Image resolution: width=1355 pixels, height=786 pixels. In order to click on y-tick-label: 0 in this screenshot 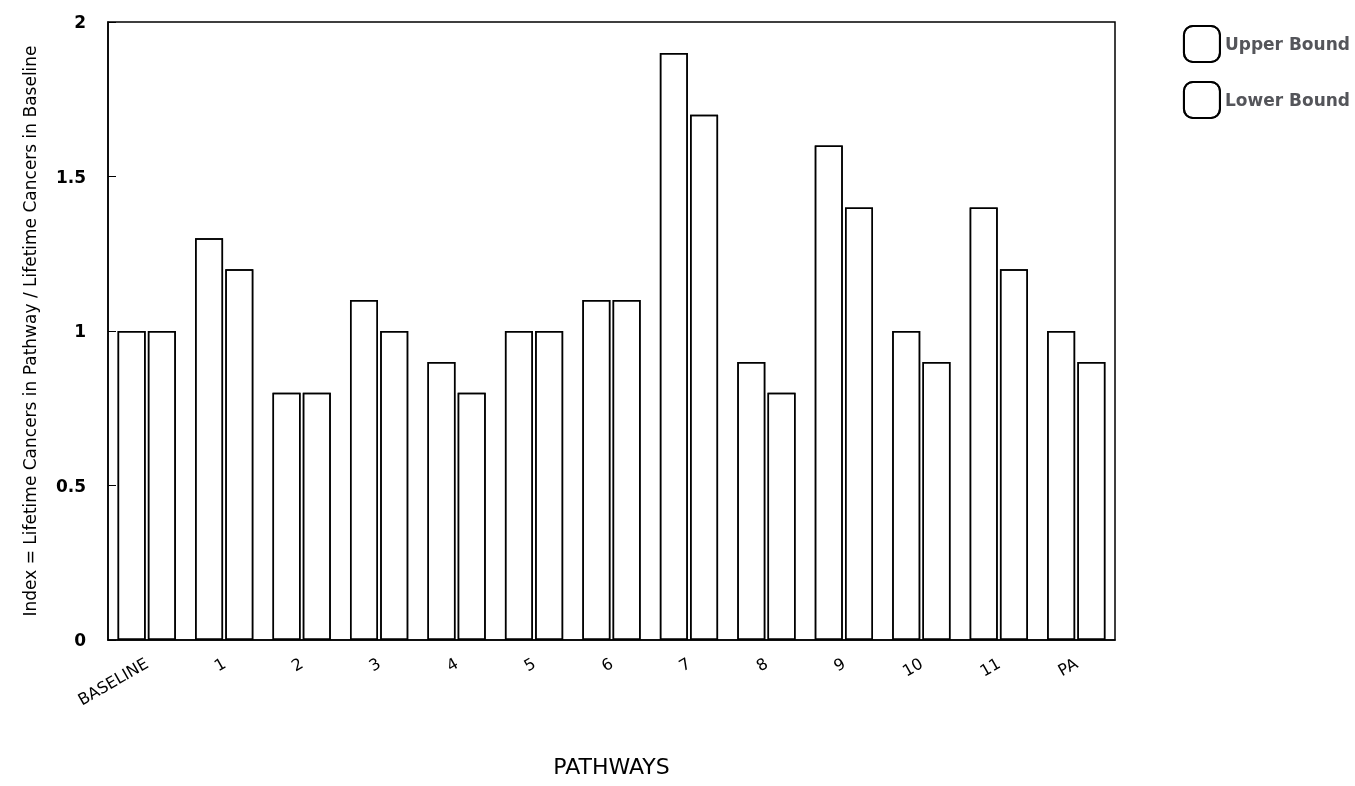, I will do `click(80, 640)`.